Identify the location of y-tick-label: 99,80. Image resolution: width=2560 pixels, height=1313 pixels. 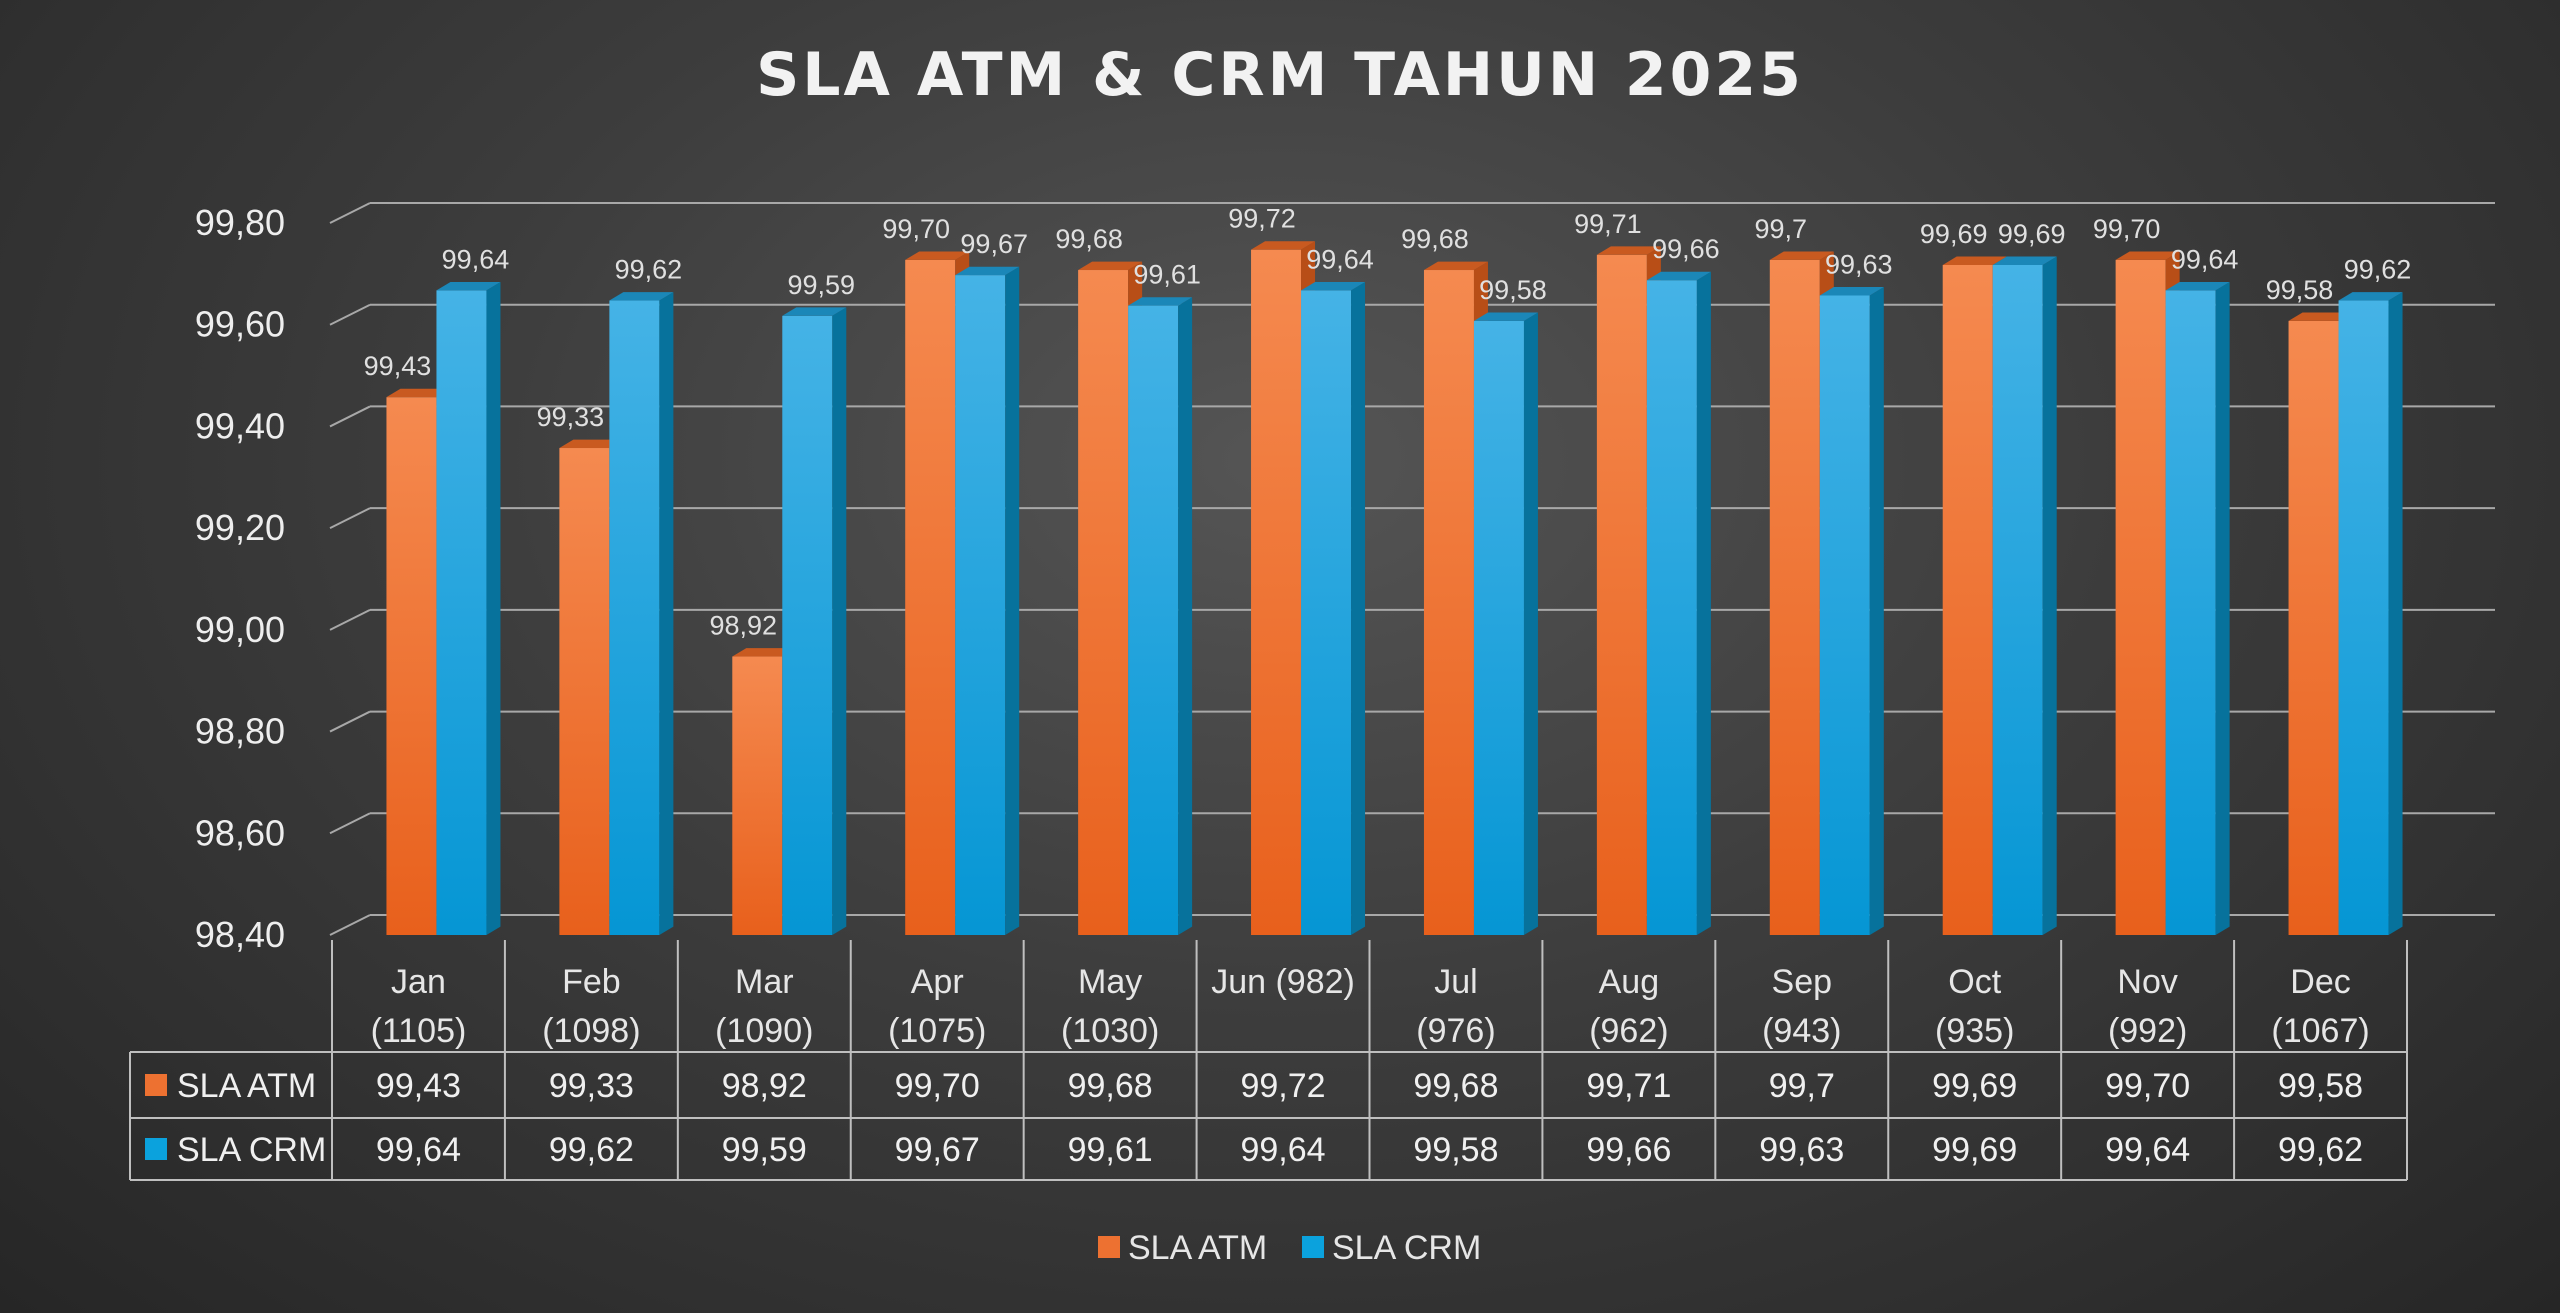
(240, 222).